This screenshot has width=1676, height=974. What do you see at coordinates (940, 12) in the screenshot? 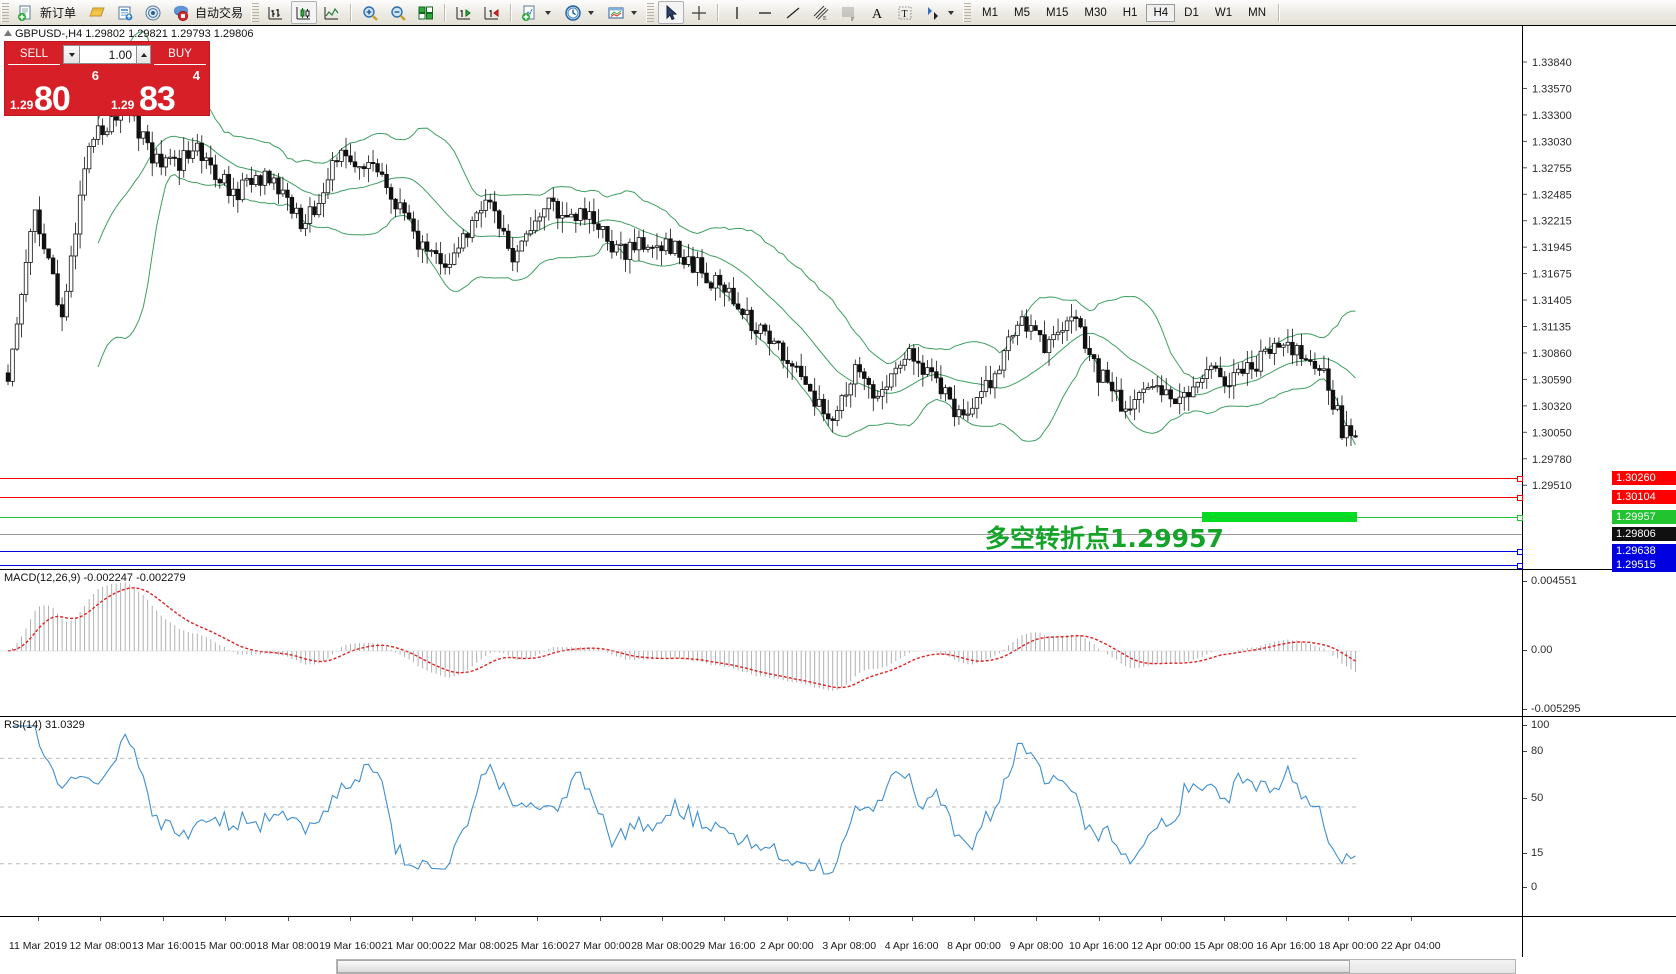
I see `shapes-button` at bounding box center [940, 12].